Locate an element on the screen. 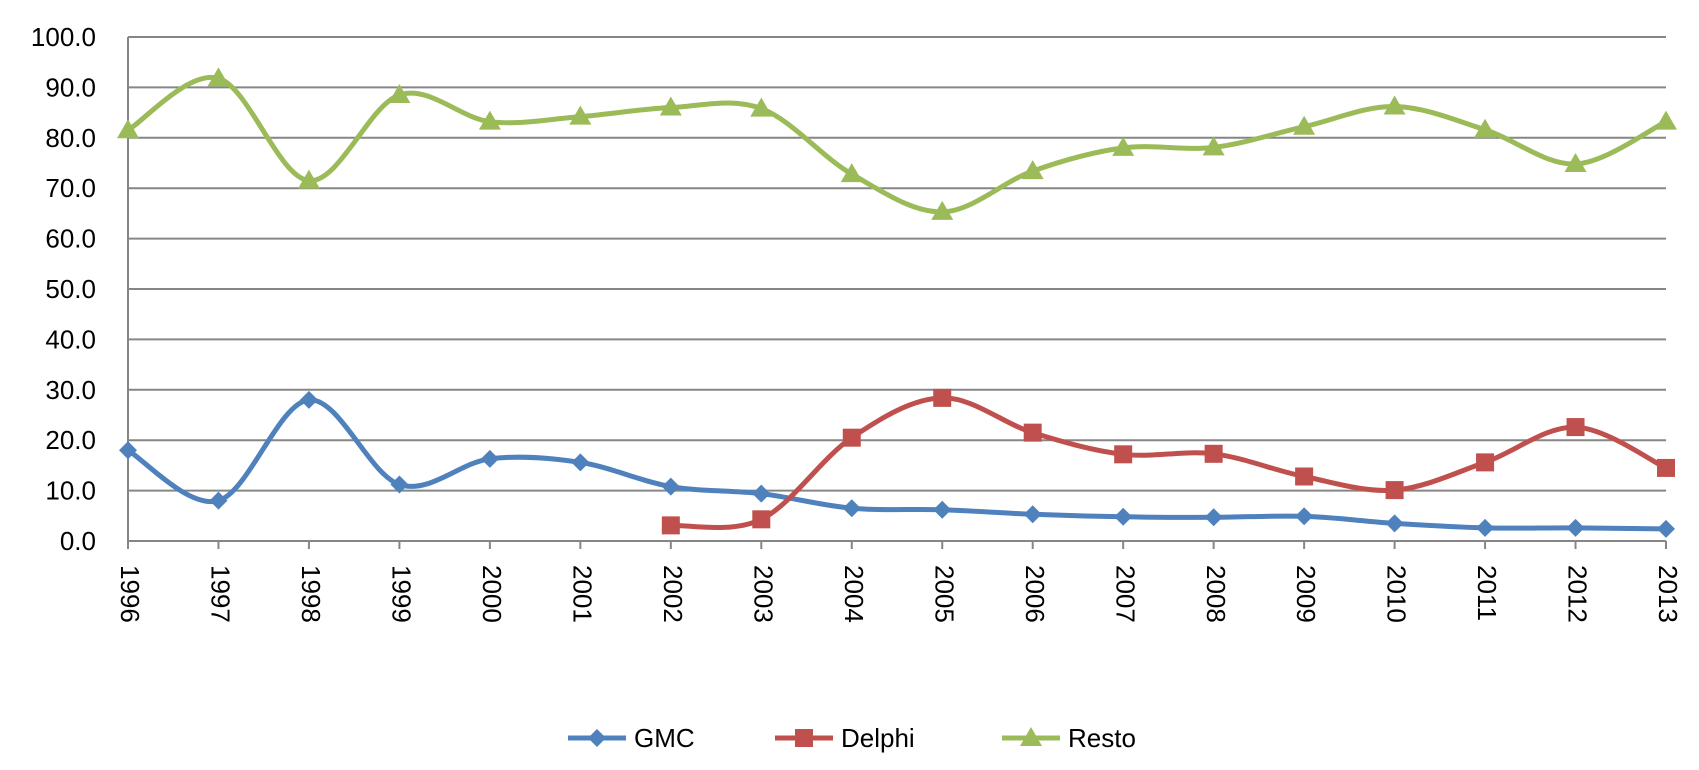 The height and width of the screenshot is (770, 1699). x-tick-label: 1997 is located at coordinates (221, 594).